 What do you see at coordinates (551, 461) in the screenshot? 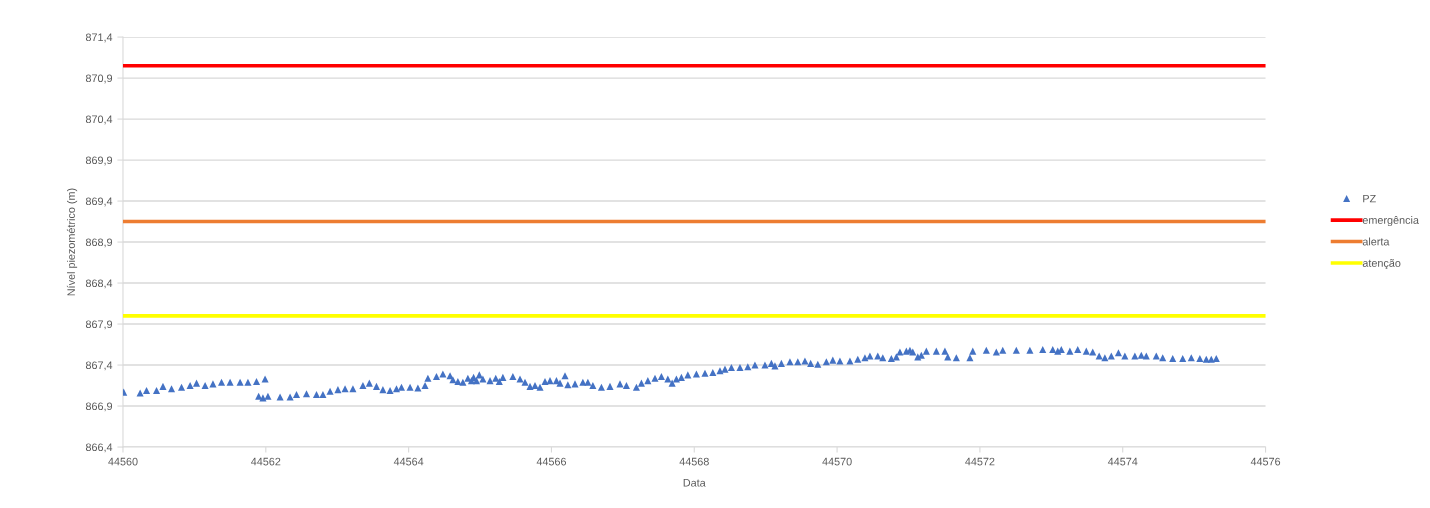
I see `x-tick-label: 44566` at bounding box center [551, 461].